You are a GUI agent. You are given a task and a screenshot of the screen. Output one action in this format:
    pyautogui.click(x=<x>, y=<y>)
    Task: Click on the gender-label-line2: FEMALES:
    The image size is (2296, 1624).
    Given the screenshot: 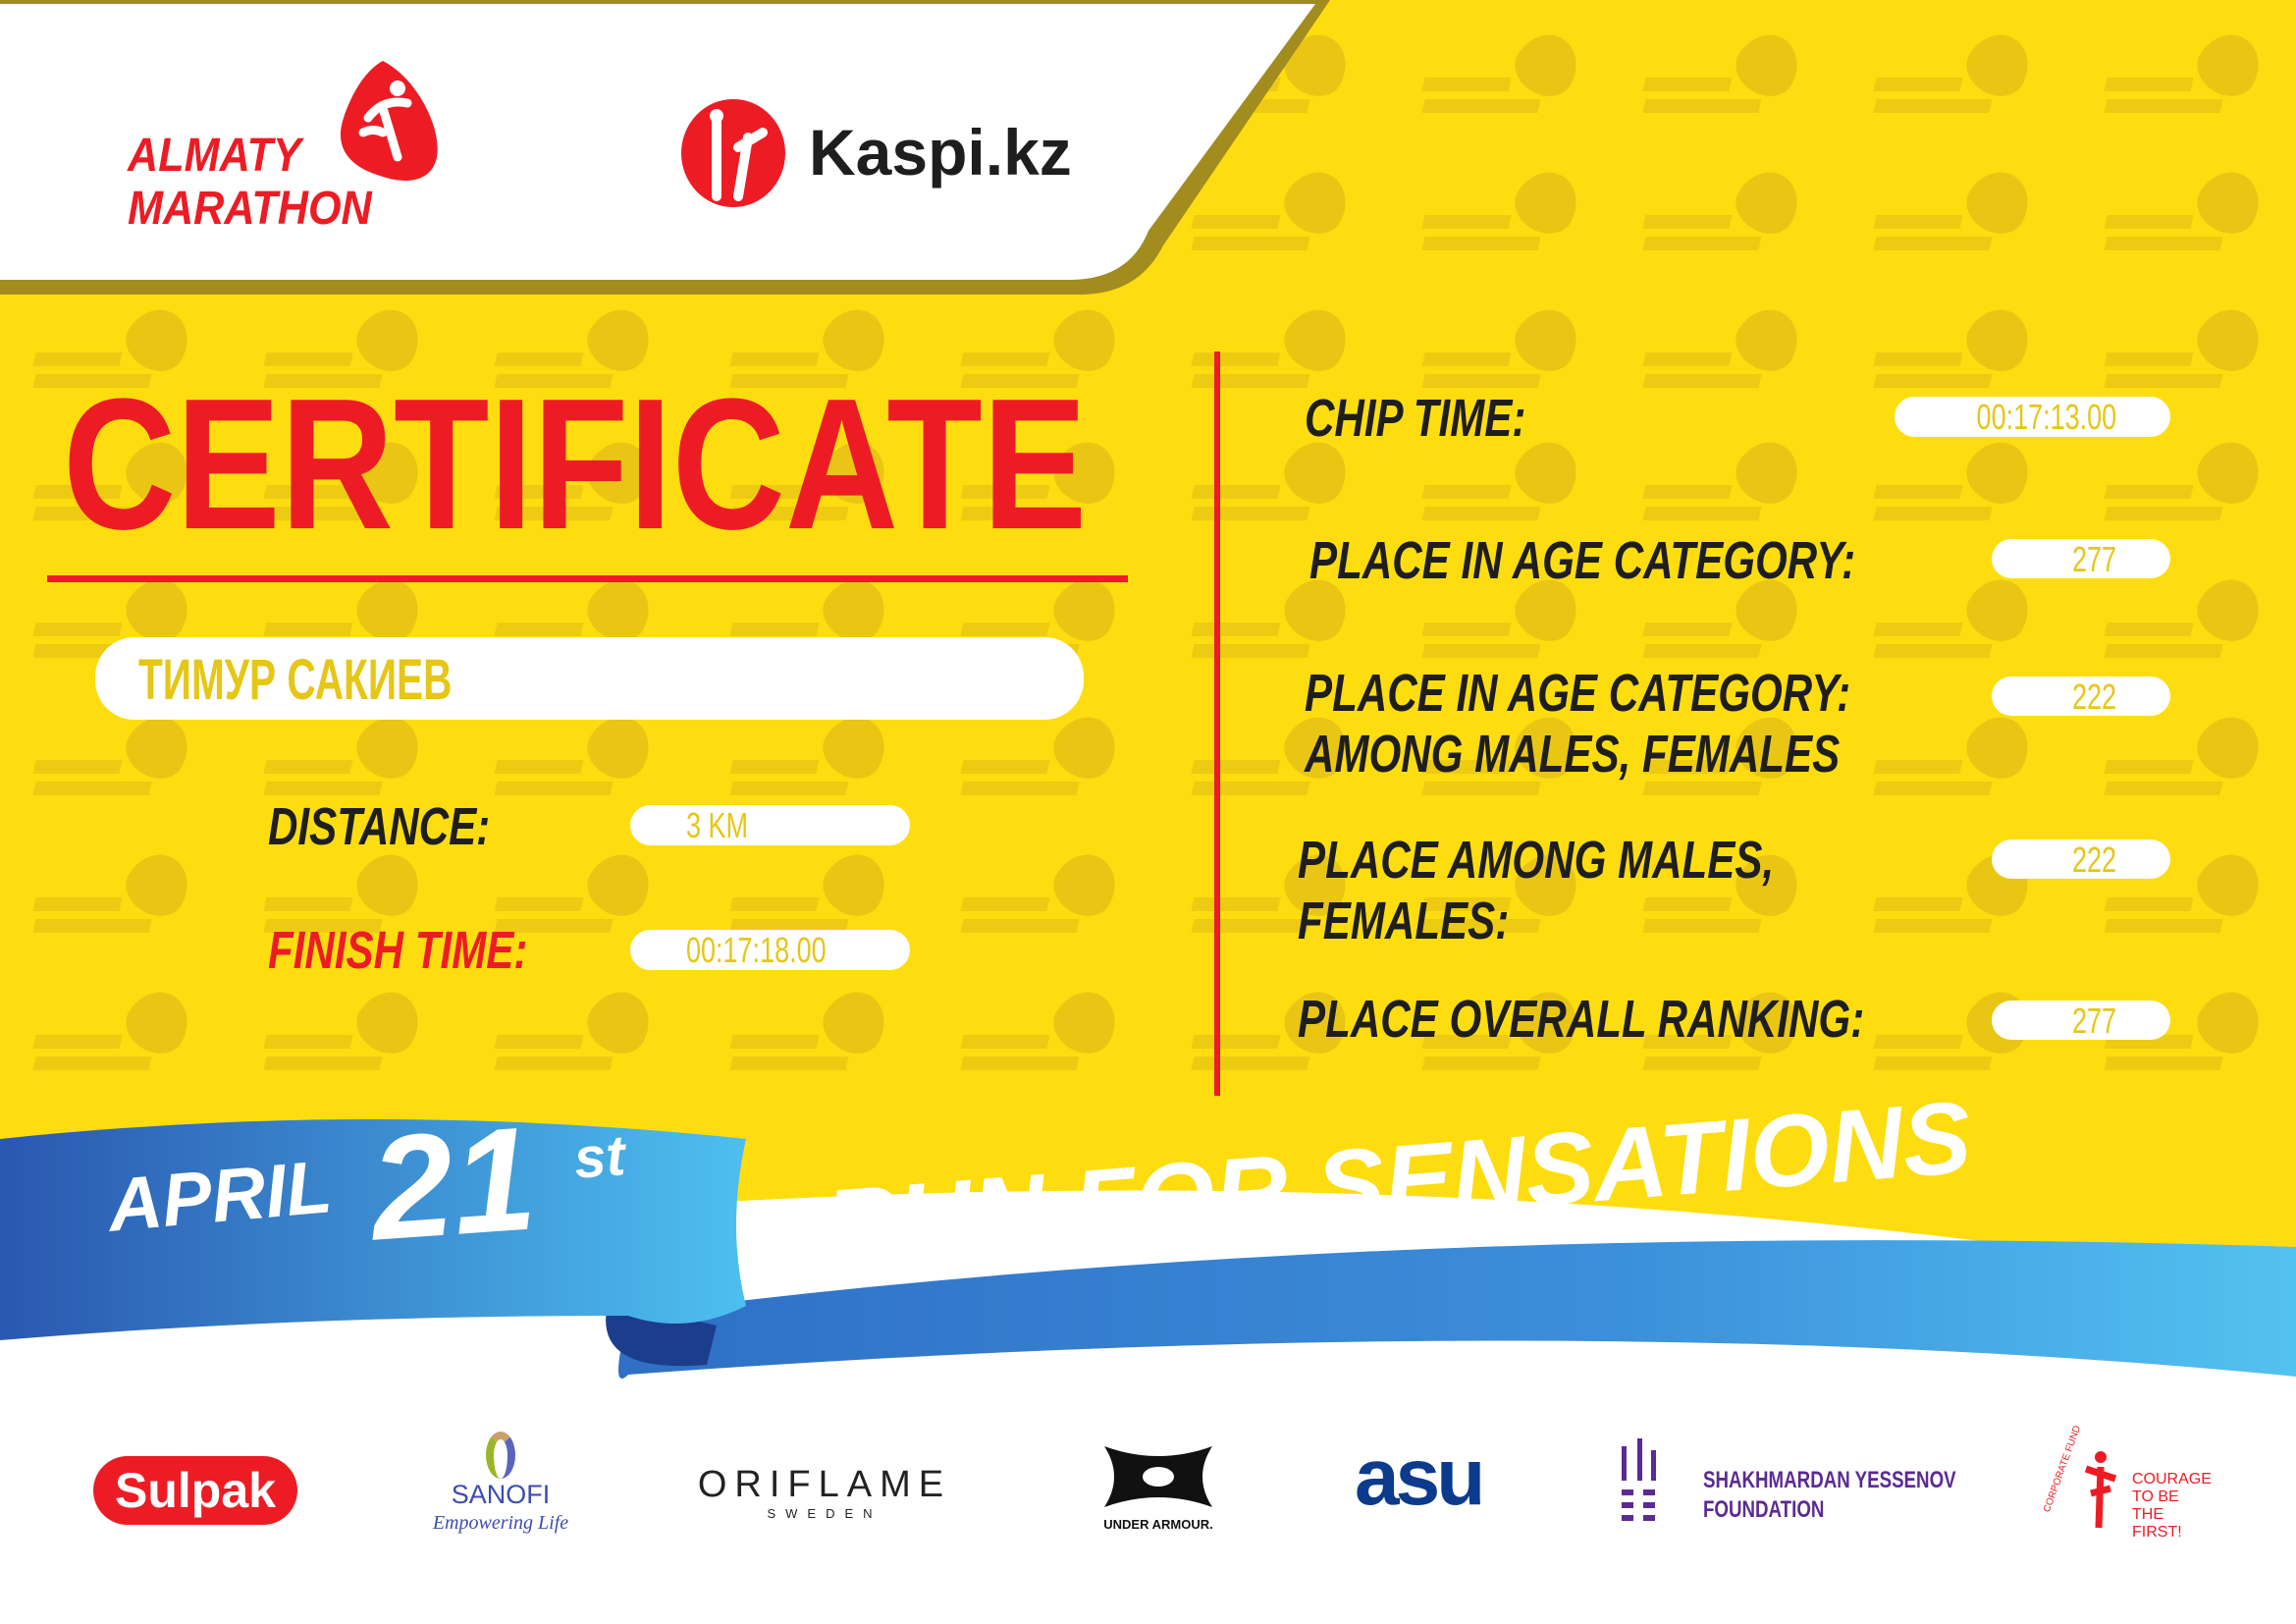 What is the action you would take?
    pyautogui.click(x=1404, y=921)
    